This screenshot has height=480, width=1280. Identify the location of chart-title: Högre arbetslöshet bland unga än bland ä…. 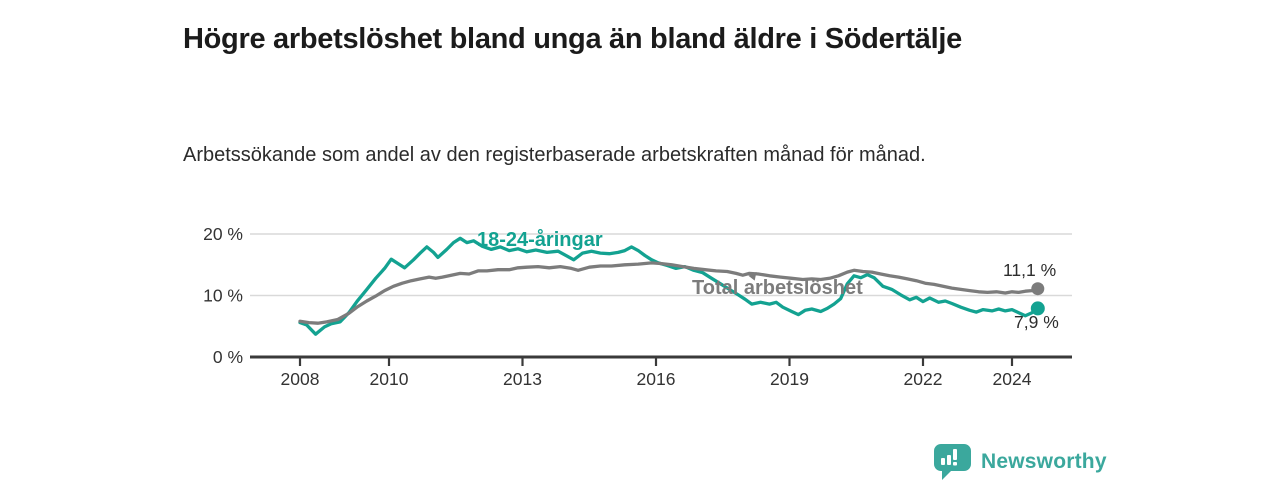
(572, 39).